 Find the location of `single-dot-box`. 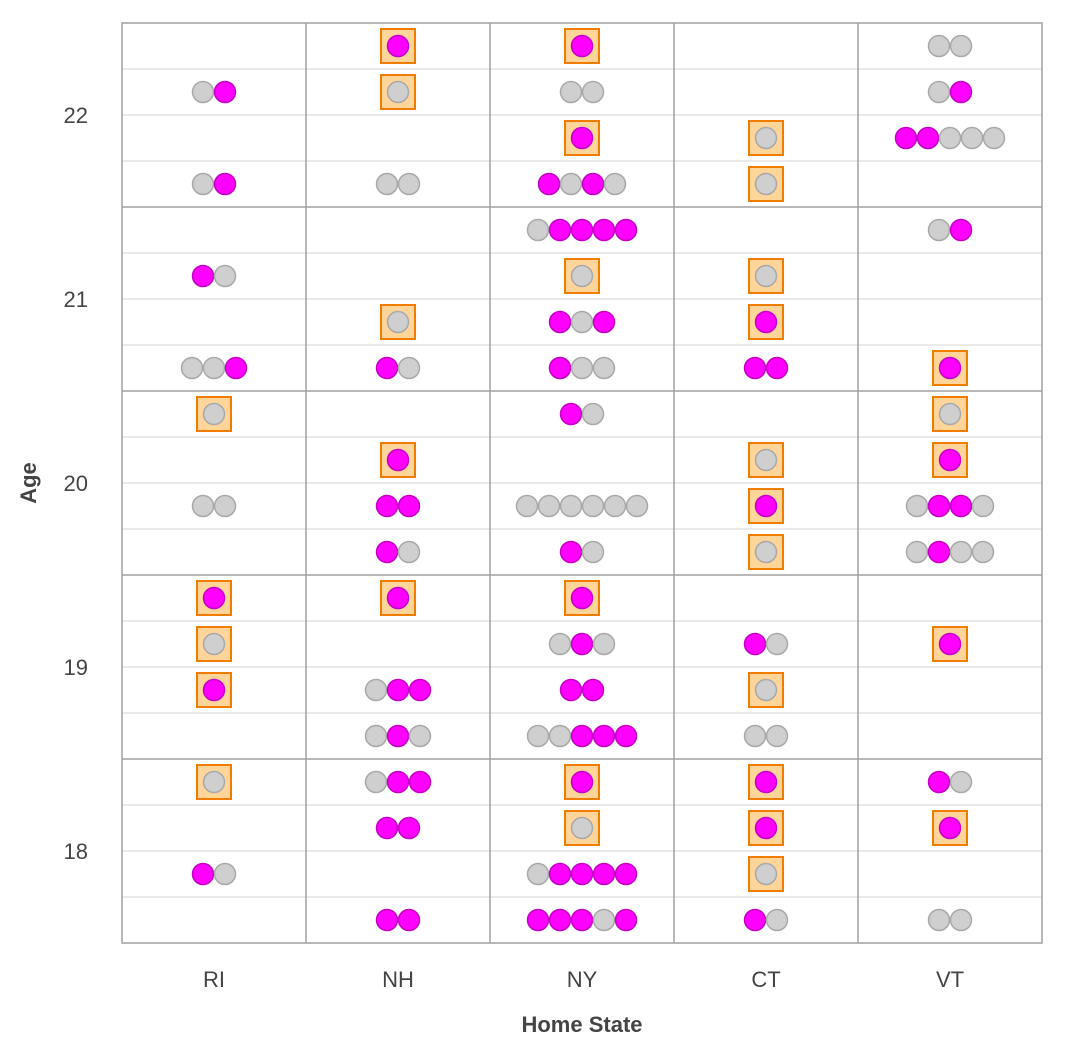

single-dot-box is located at coordinates (766, 552).